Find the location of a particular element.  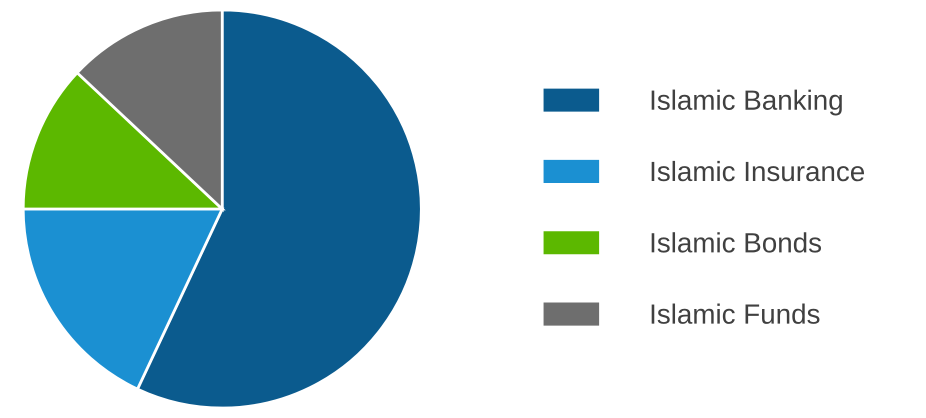

legend-label: Islamic Funds is located at coordinates (736, 314).